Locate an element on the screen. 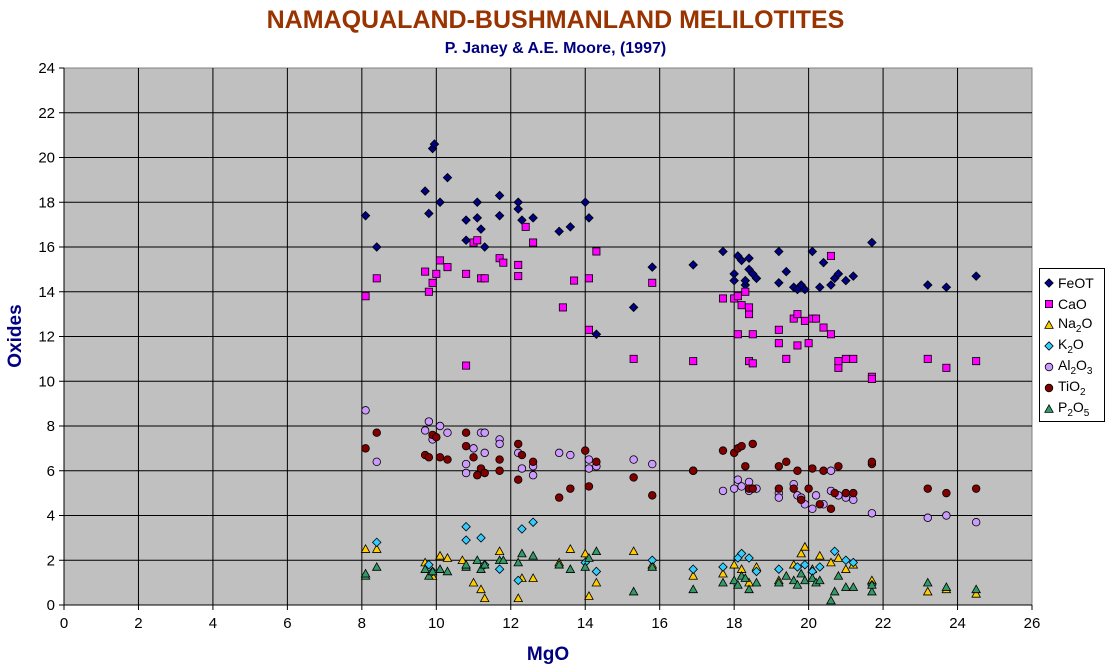 The image size is (1111, 667). legend-label: P2O5 is located at coordinates (1074, 408).